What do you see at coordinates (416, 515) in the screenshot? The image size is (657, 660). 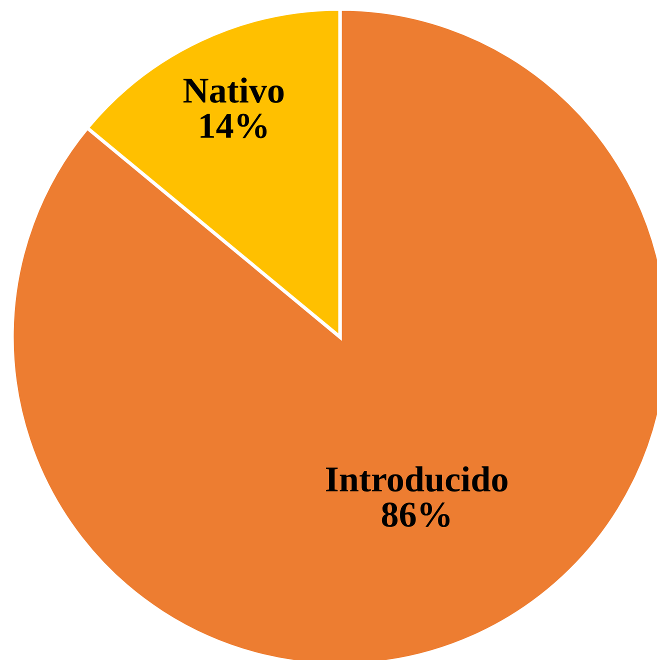 I see `data-label: 86%` at bounding box center [416, 515].